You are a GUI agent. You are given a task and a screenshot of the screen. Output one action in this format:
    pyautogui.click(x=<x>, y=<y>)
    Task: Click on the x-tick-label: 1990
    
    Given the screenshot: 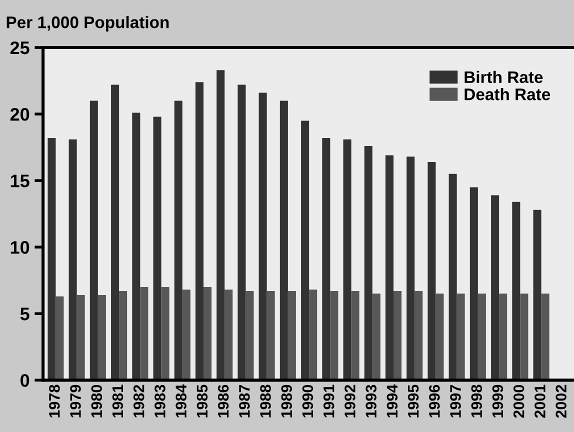 What is the action you would take?
    pyautogui.click(x=308, y=401)
    